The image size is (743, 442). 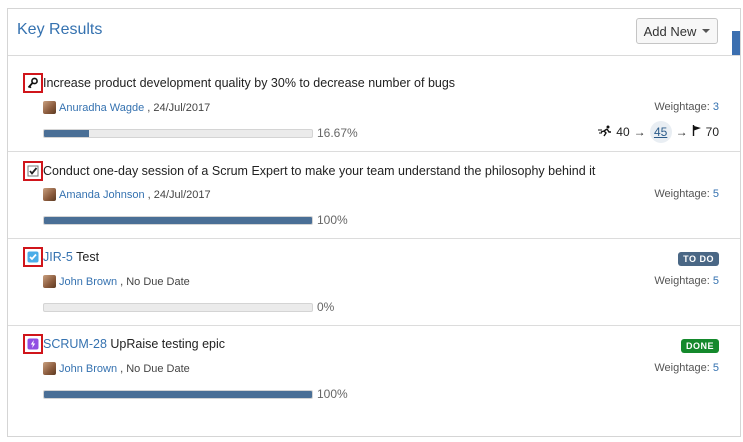 What do you see at coordinates (326, 307) in the screenshot?
I see `progress-label: 0%` at bounding box center [326, 307].